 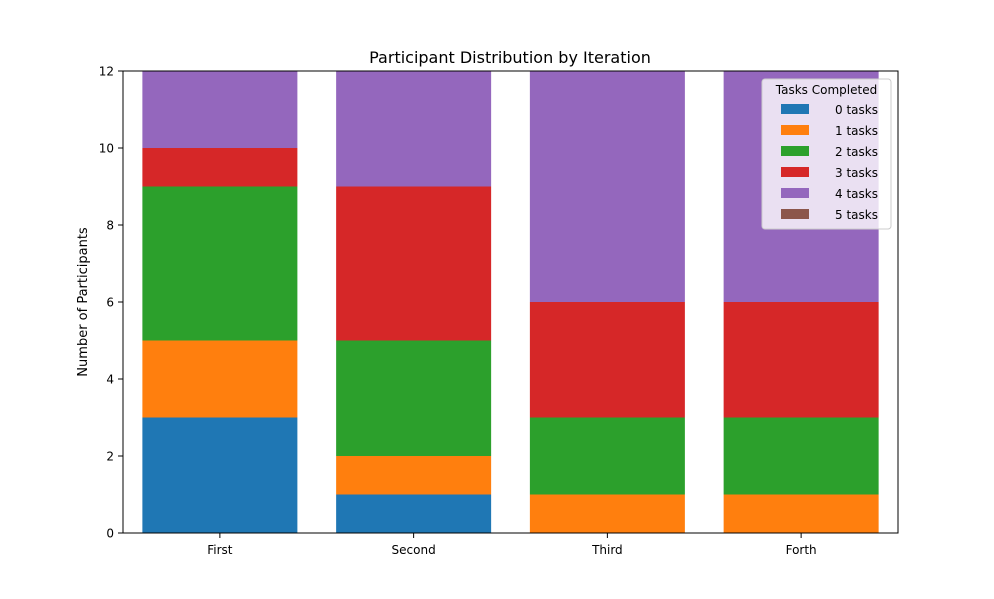 What do you see at coordinates (106, 72) in the screenshot?
I see `y-tick-label: 12` at bounding box center [106, 72].